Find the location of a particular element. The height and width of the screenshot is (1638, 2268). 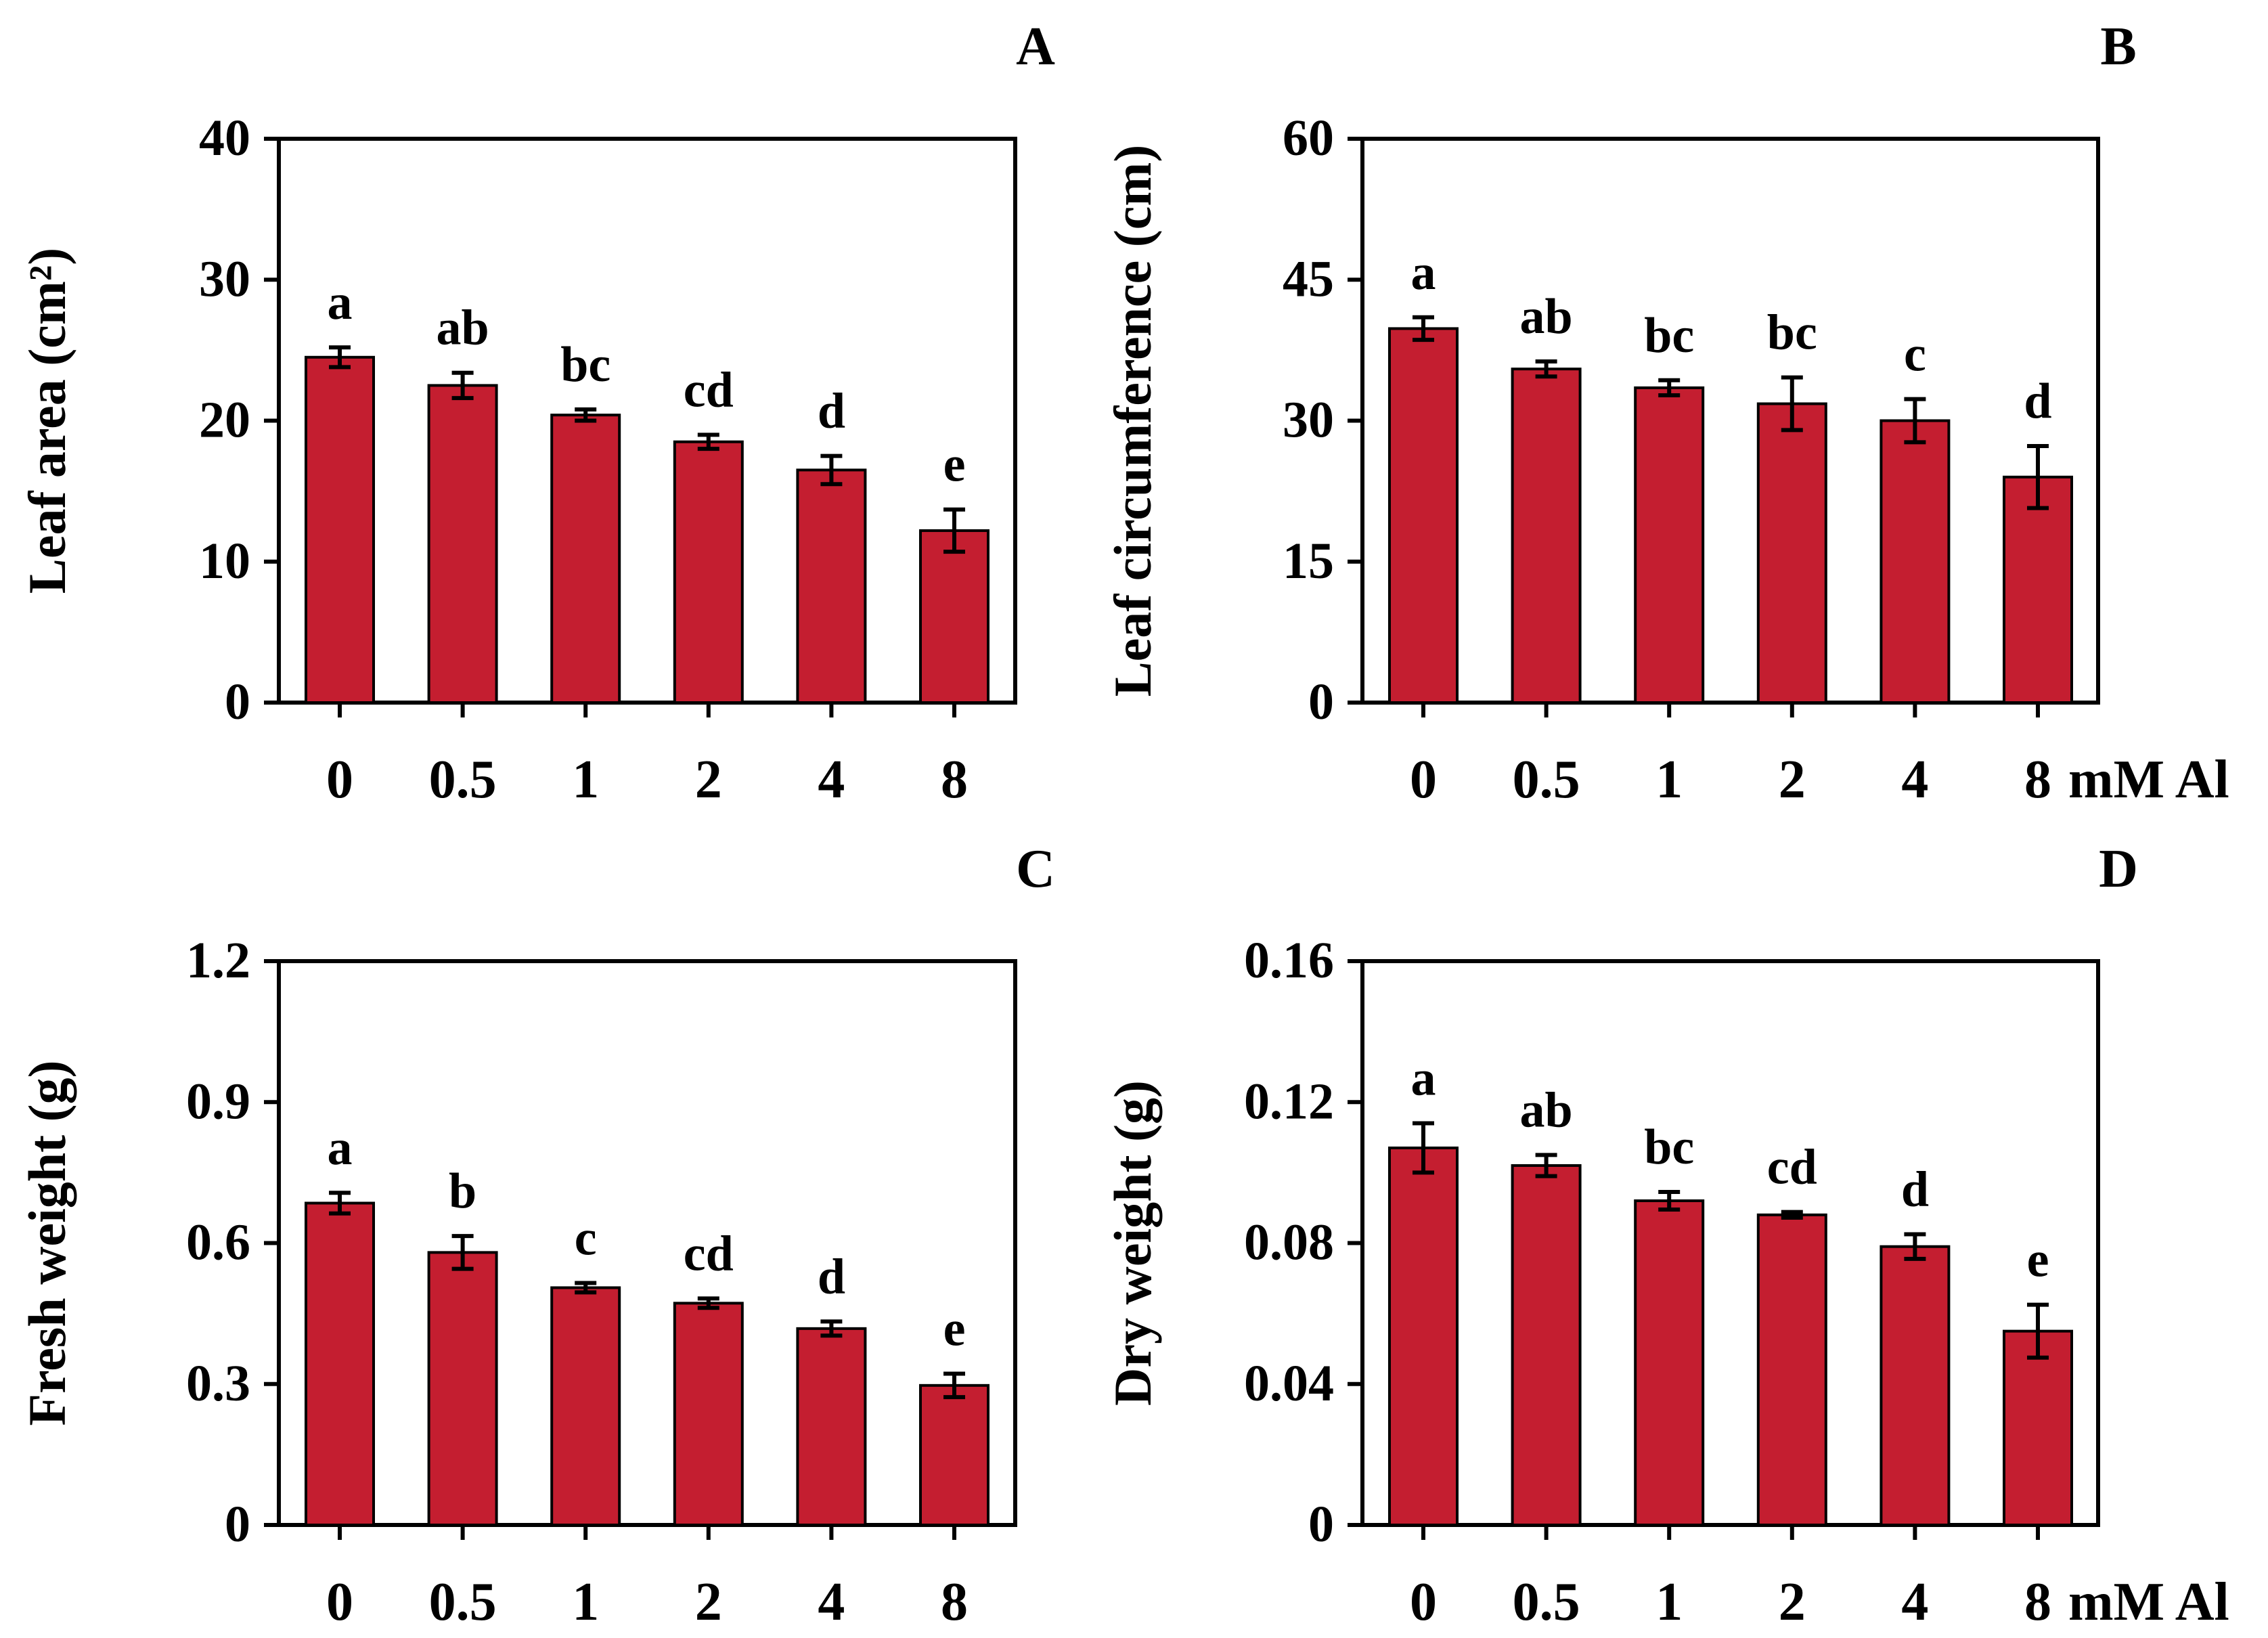

y-tick-label: 15 is located at coordinates (1308, 561).